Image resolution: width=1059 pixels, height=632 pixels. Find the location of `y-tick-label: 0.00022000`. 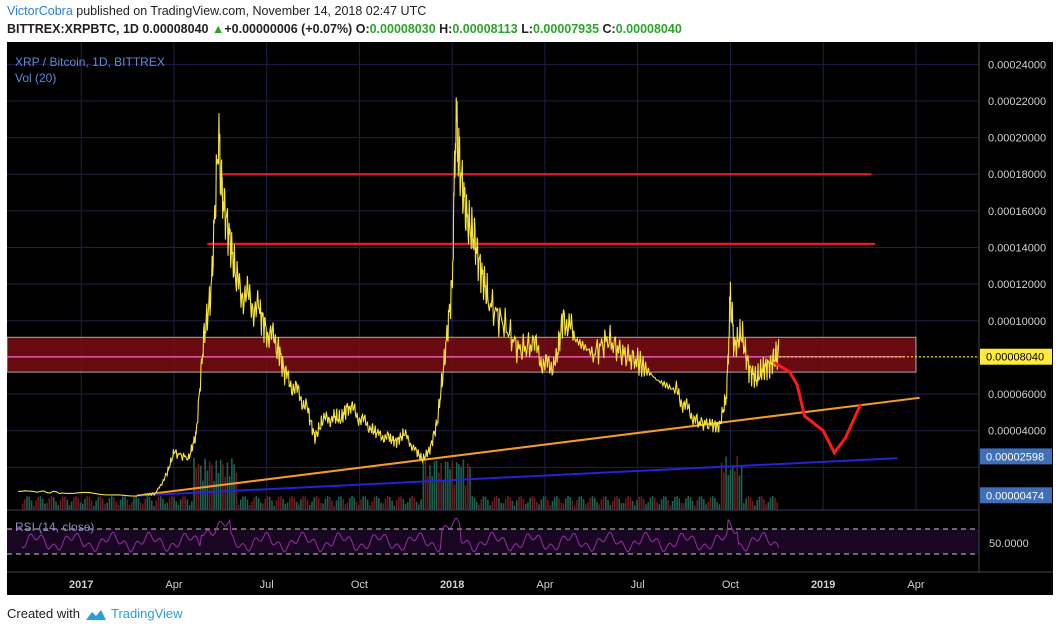

y-tick-label: 0.00022000 is located at coordinates (1017, 102).